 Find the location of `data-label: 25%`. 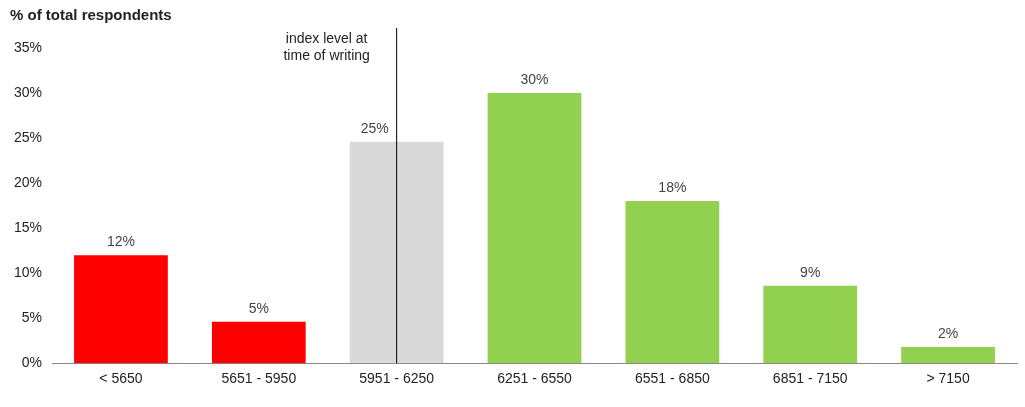

data-label: 25% is located at coordinates (374, 127).